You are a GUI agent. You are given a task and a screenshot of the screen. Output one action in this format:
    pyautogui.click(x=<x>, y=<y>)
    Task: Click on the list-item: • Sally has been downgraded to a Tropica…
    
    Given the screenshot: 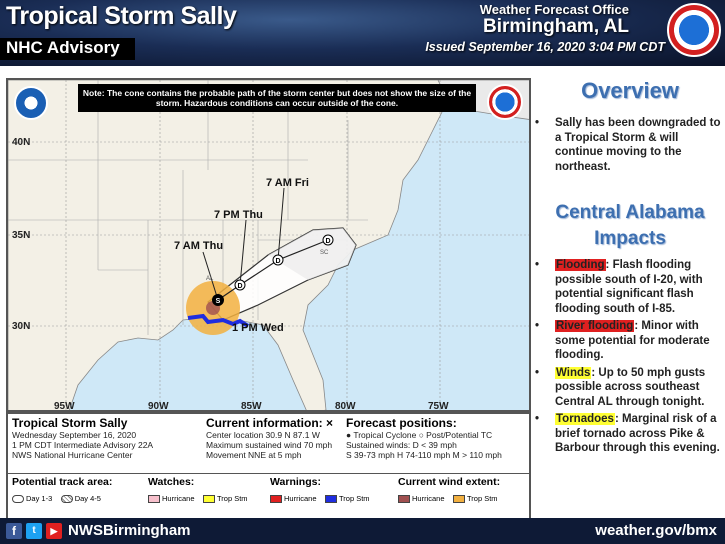 What is the action you would take?
    pyautogui.click(x=630, y=145)
    